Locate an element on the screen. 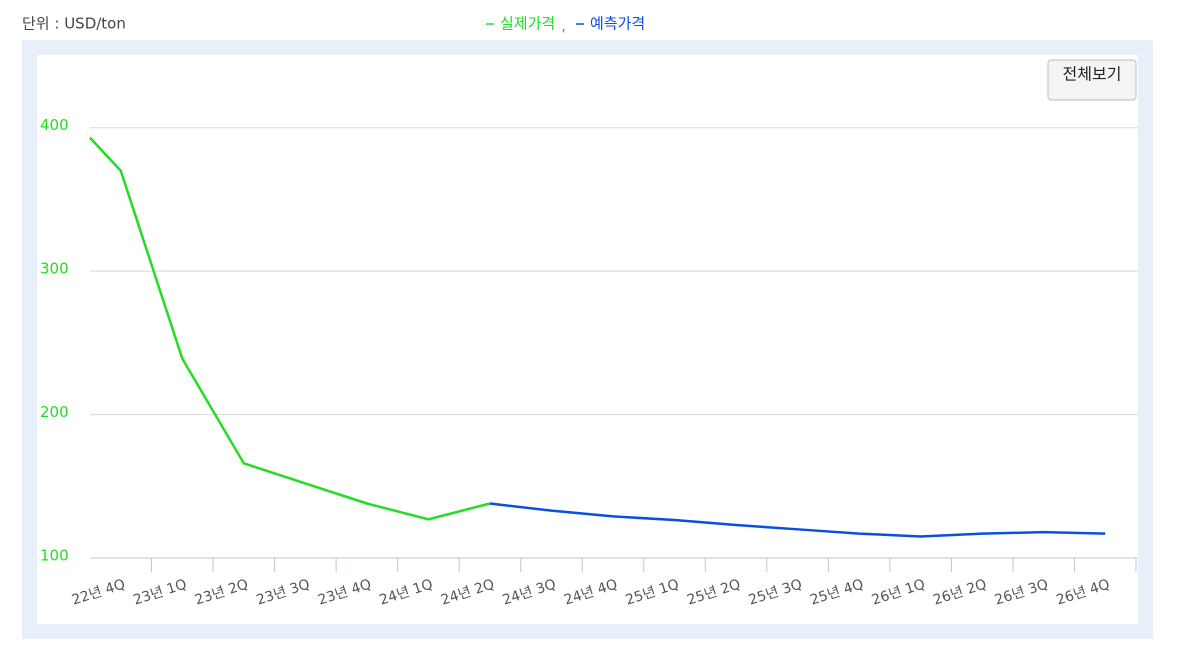 The width and height of the screenshot is (1187, 660). button is located at coordinates (1092, 80).